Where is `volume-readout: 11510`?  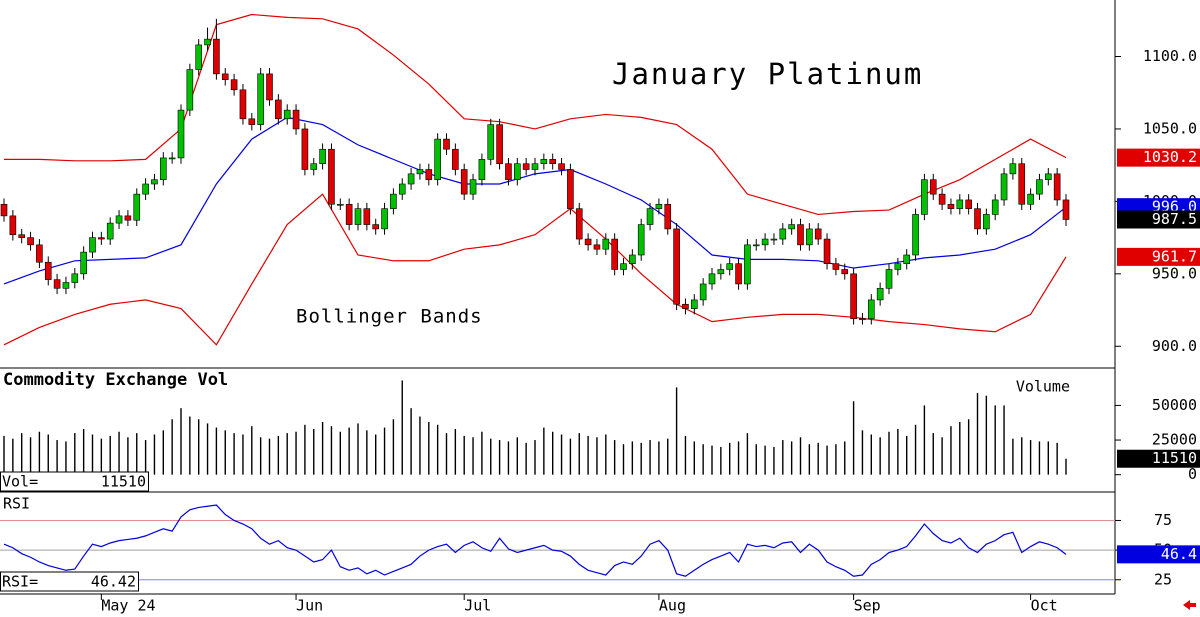
volume-readout: 11510 is located at coordinates (1174, 458).